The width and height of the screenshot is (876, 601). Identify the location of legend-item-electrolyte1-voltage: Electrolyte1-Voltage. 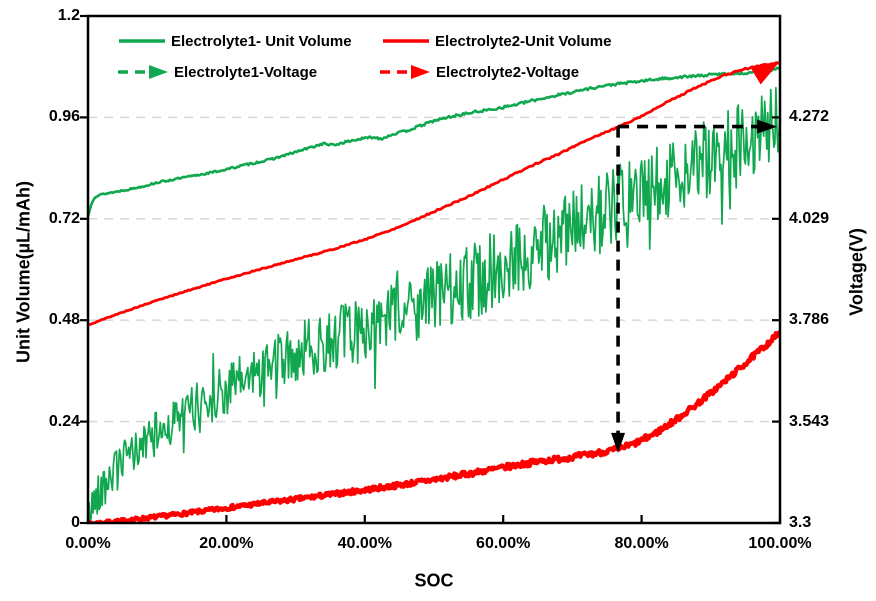
(217, 72).